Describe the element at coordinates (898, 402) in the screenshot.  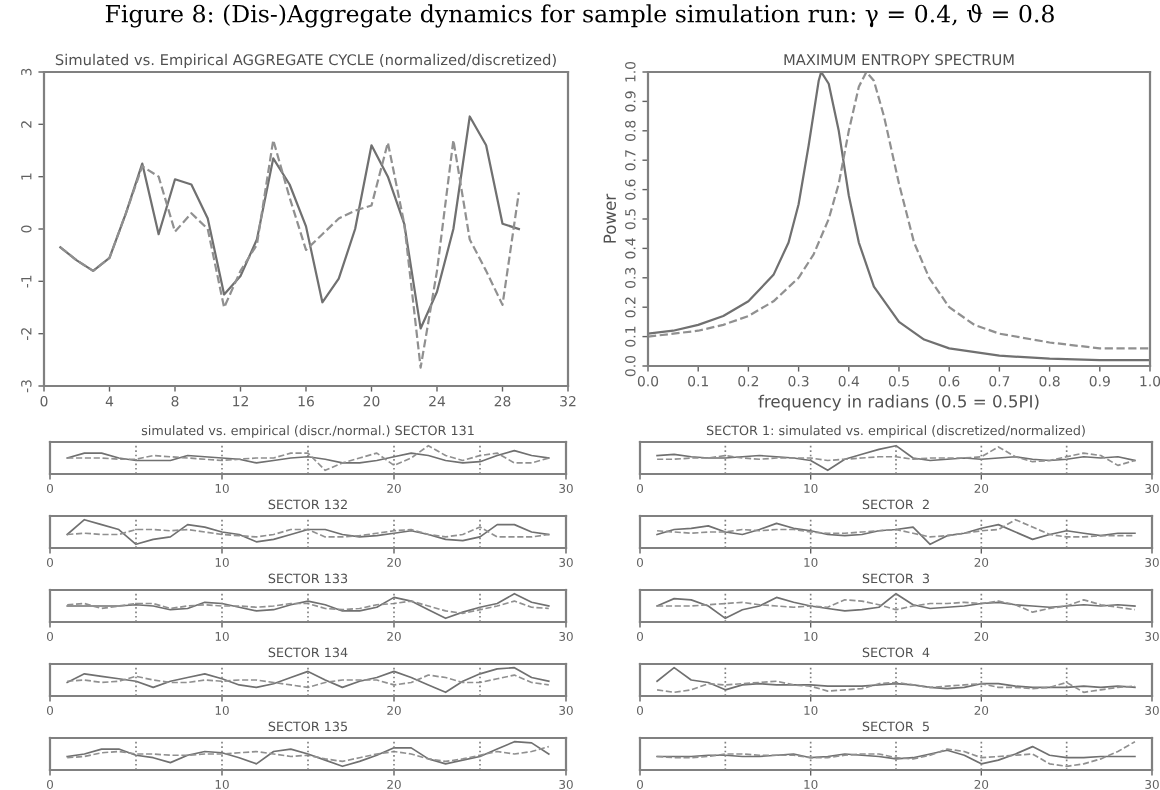
I see `x-axis-title: frequency in radians (0.5 = 0.5PI)` at that location.